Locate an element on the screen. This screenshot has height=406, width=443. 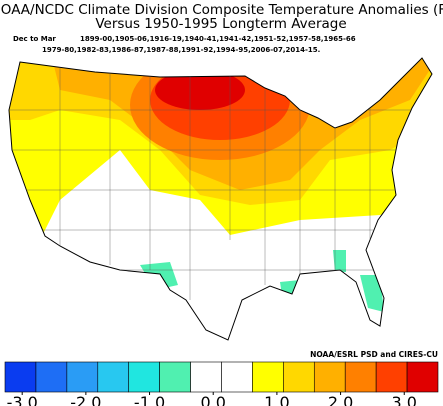
tick-label: -2.0 is located at coordinates (85, 399).